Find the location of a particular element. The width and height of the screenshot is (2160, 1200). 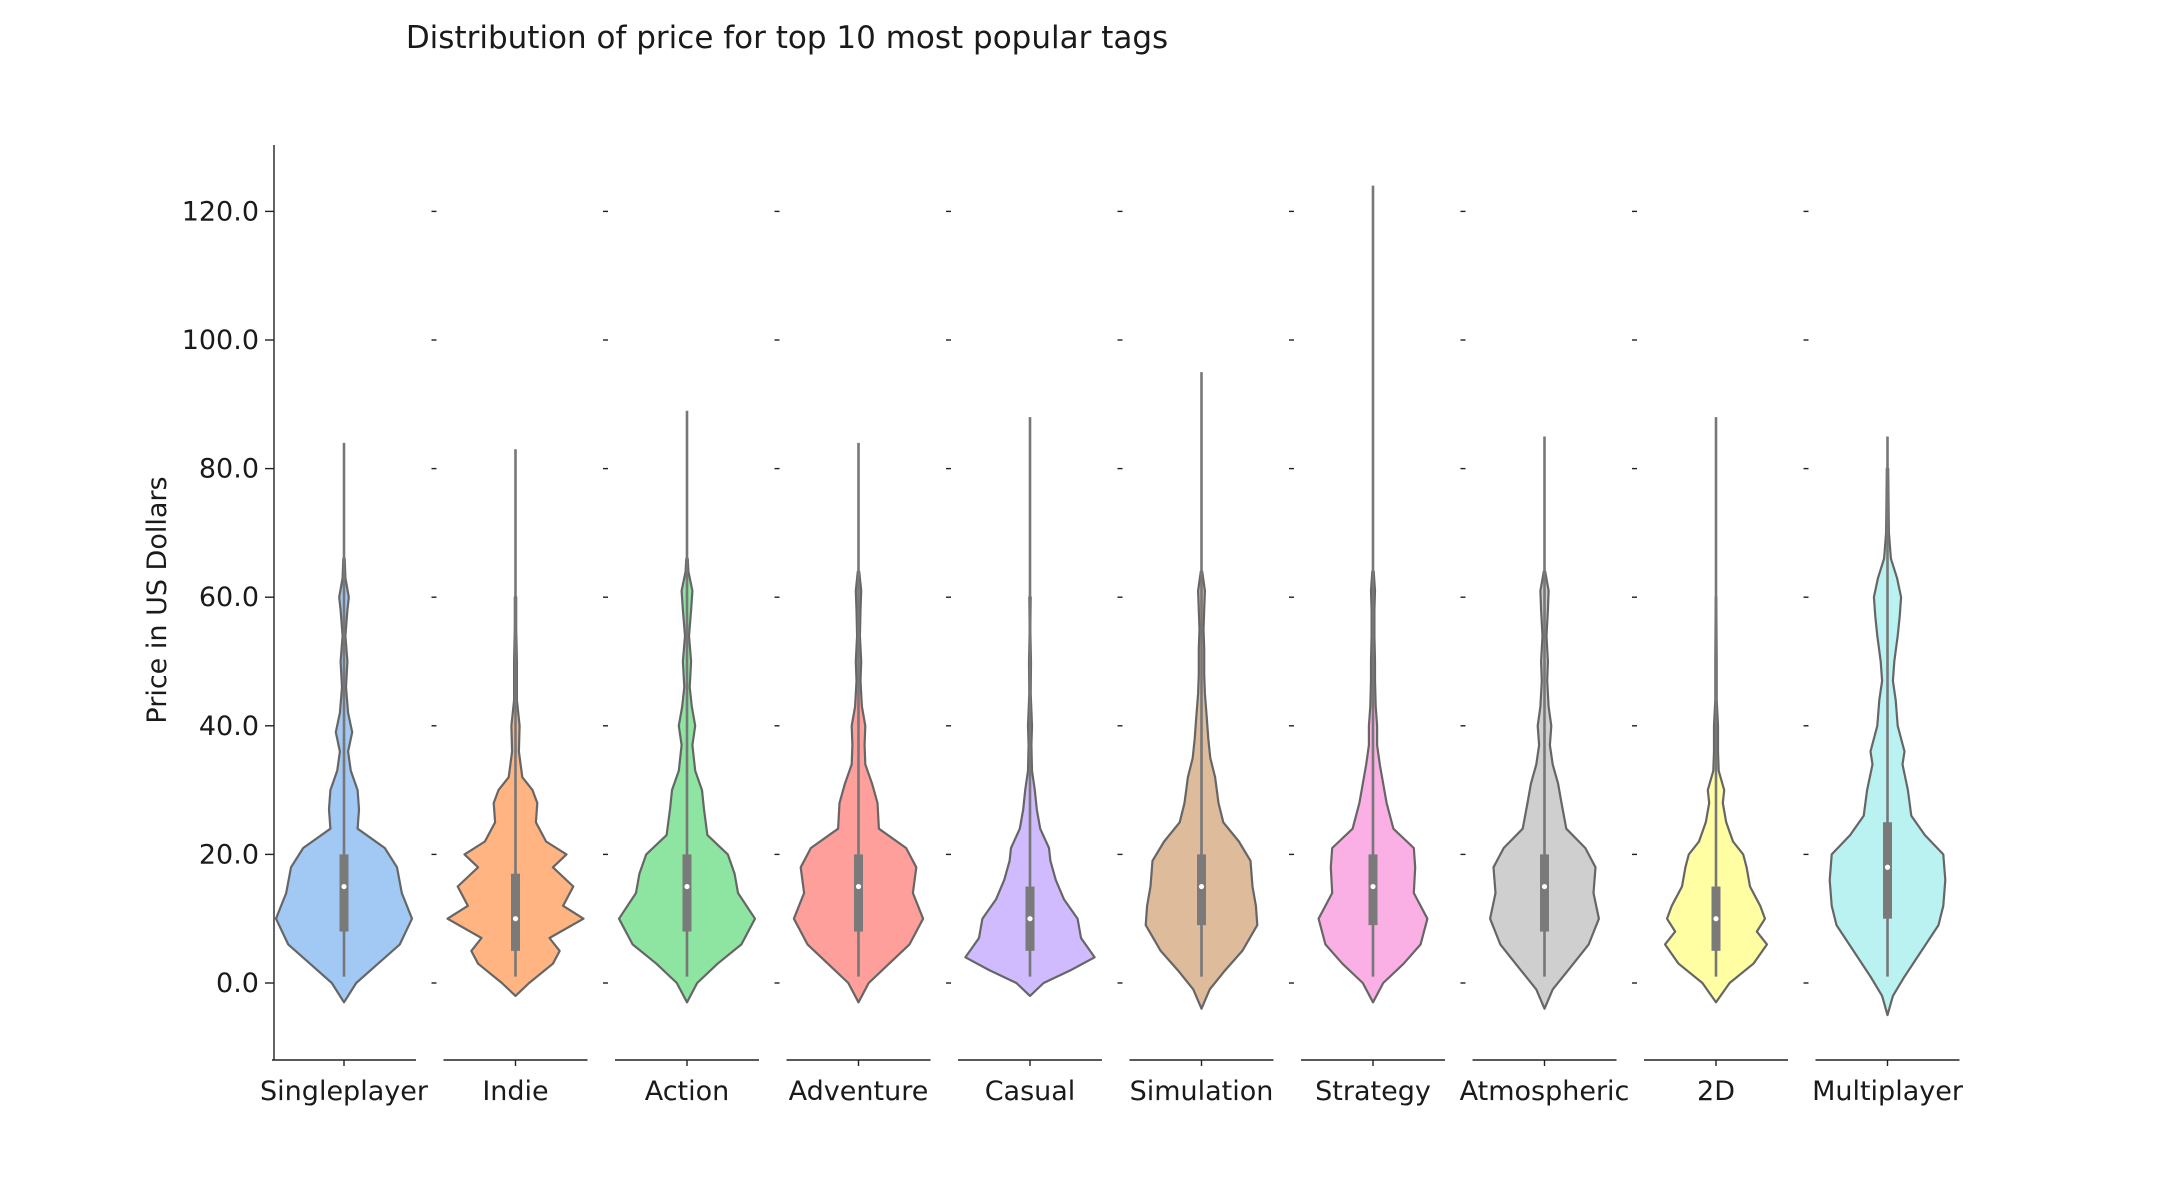

x-tick-label: Strategy is located at coordinates (1373, 1091).